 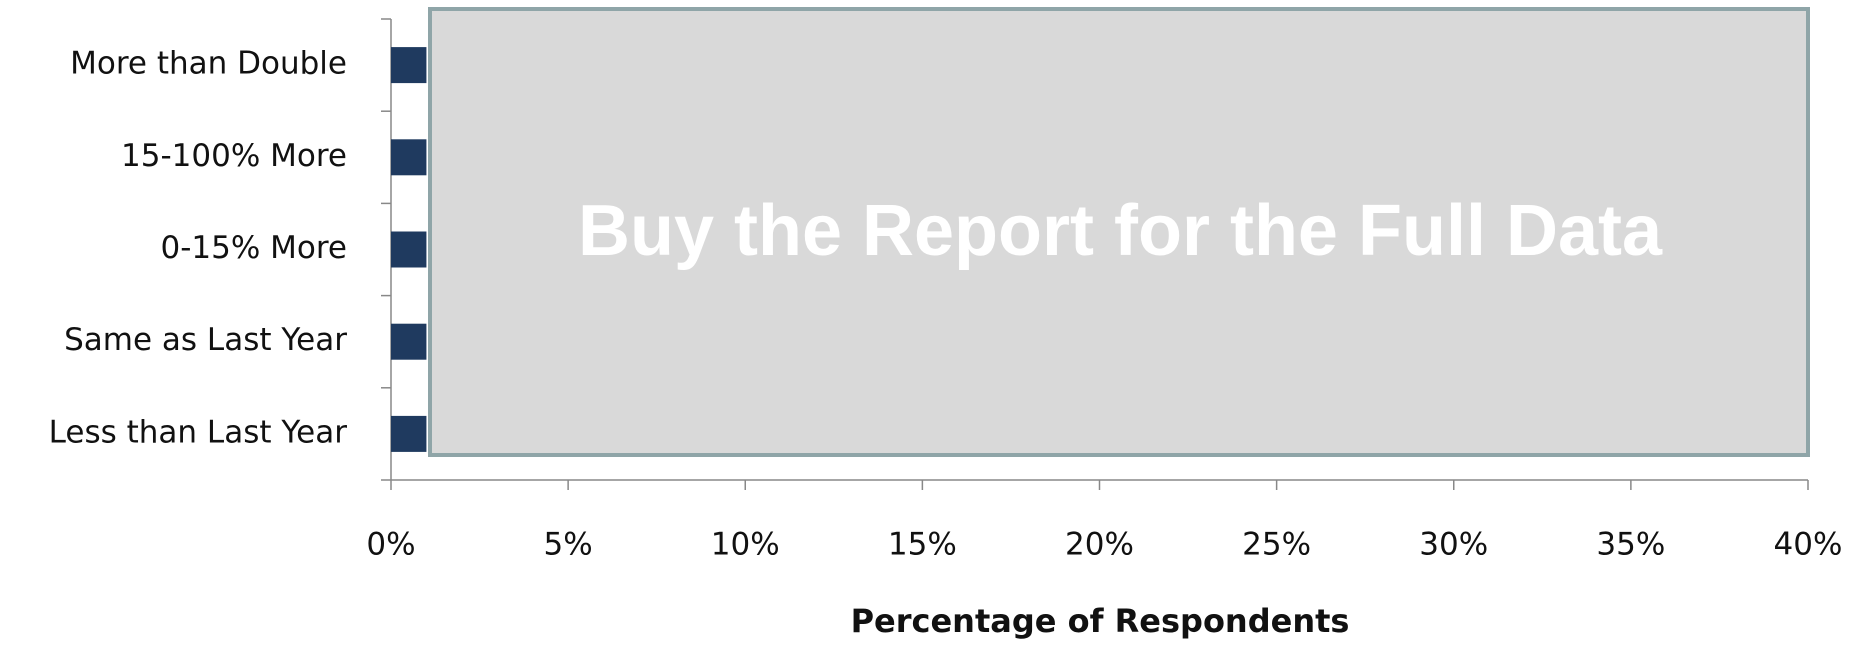 I want to click on x-axis-title: Percentage of Respondents, so click(x=1100, y=621).